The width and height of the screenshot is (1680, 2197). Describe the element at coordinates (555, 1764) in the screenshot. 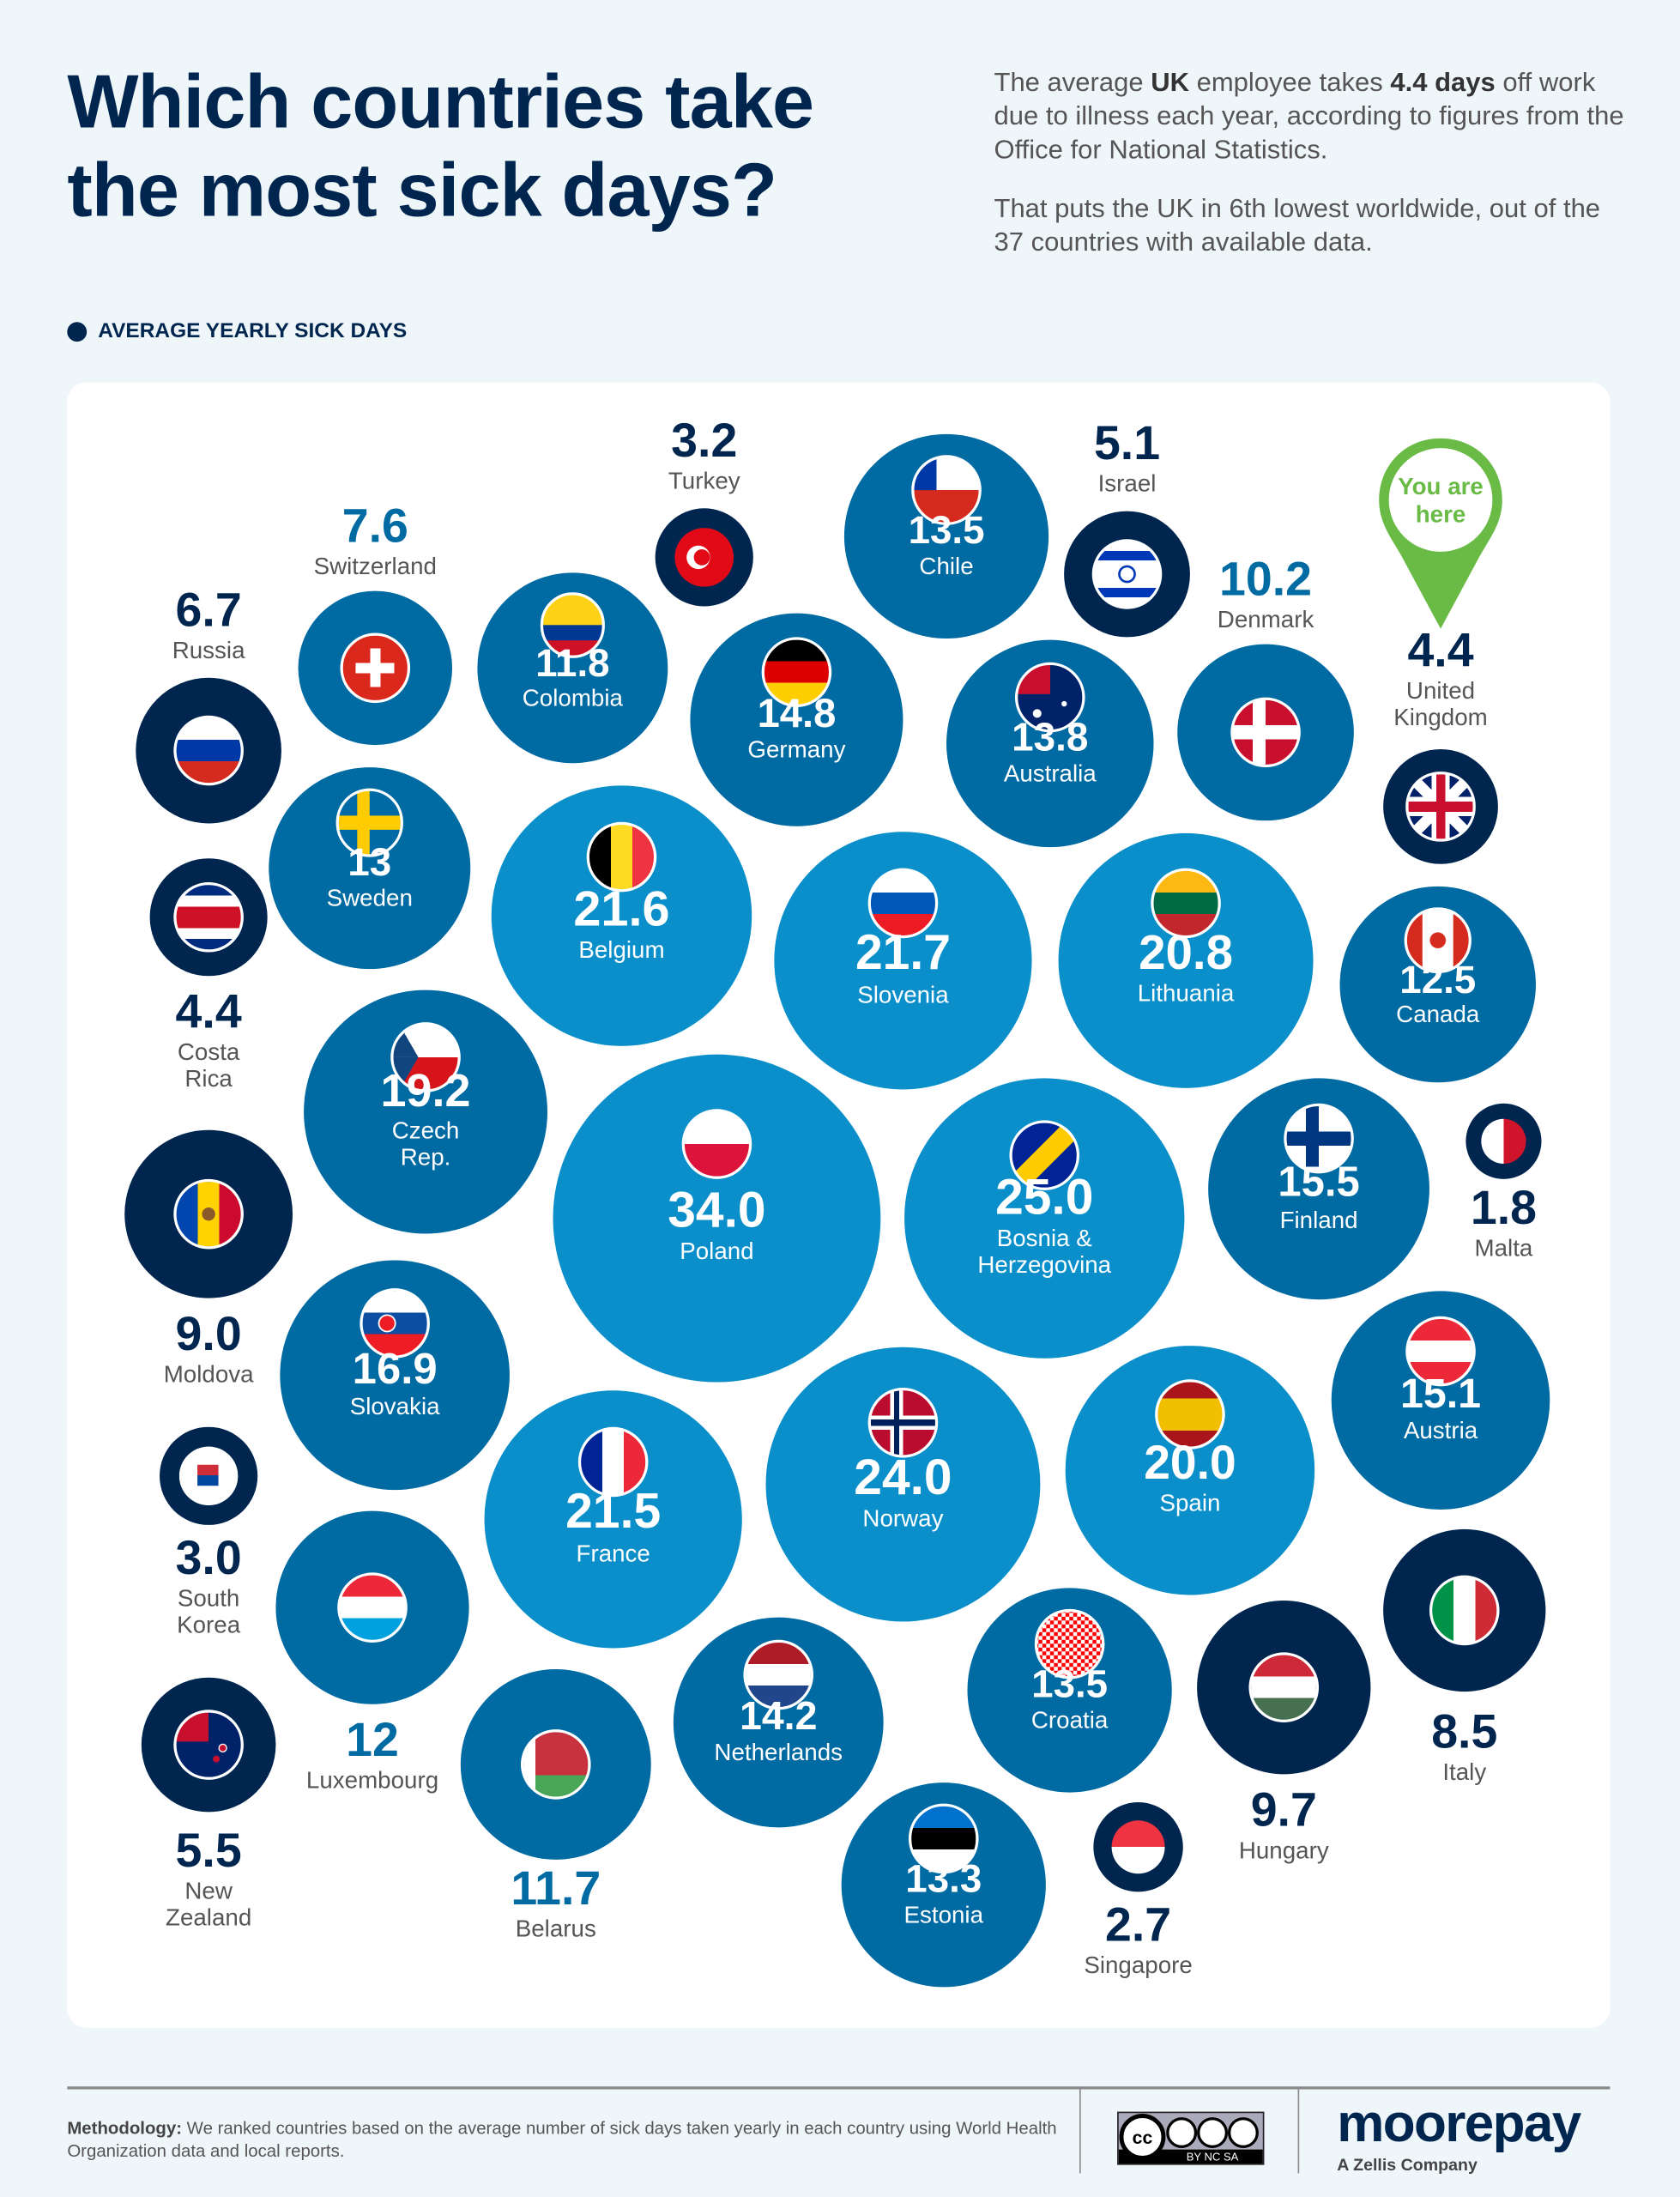

I see `belarus-flag-icon` at that location.